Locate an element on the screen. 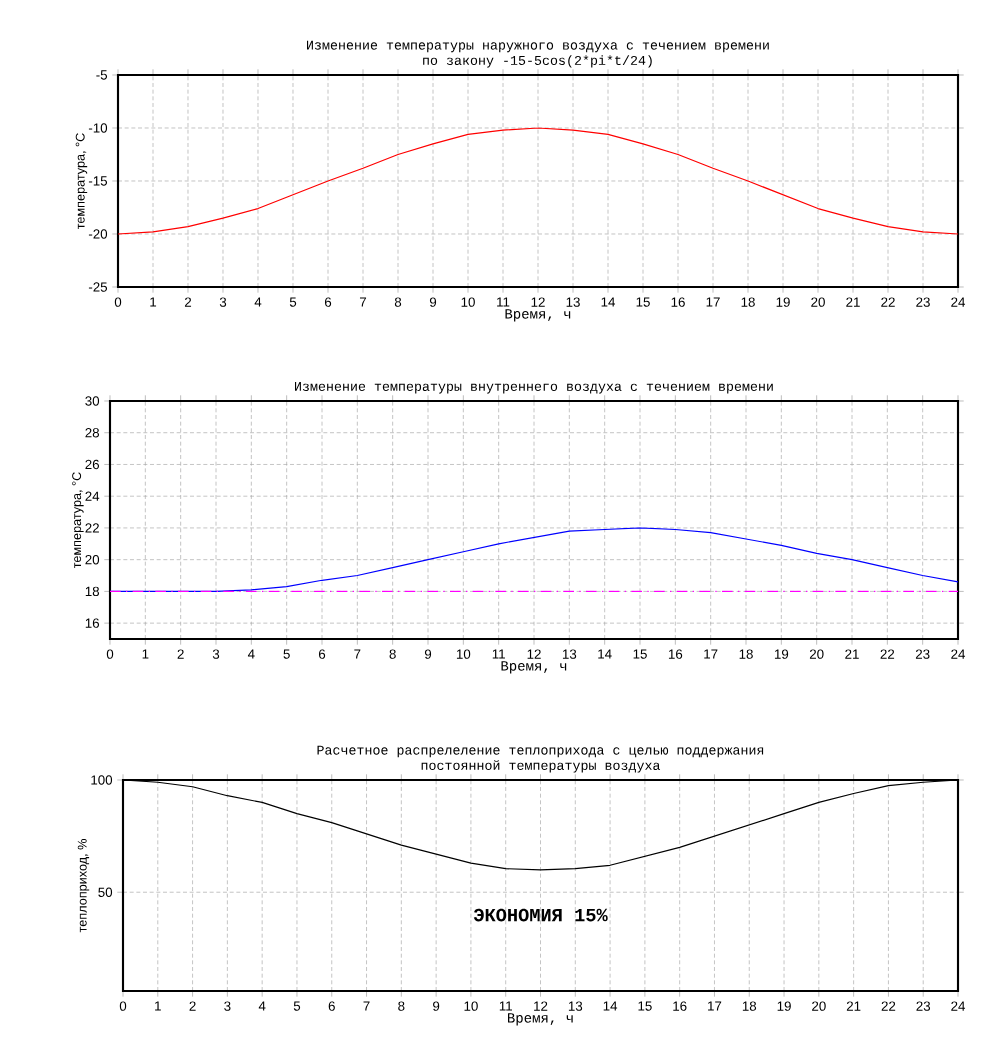  chart-title: Изменение температуры наружного воздуха с течением времени is located at coordinates (538, 46).